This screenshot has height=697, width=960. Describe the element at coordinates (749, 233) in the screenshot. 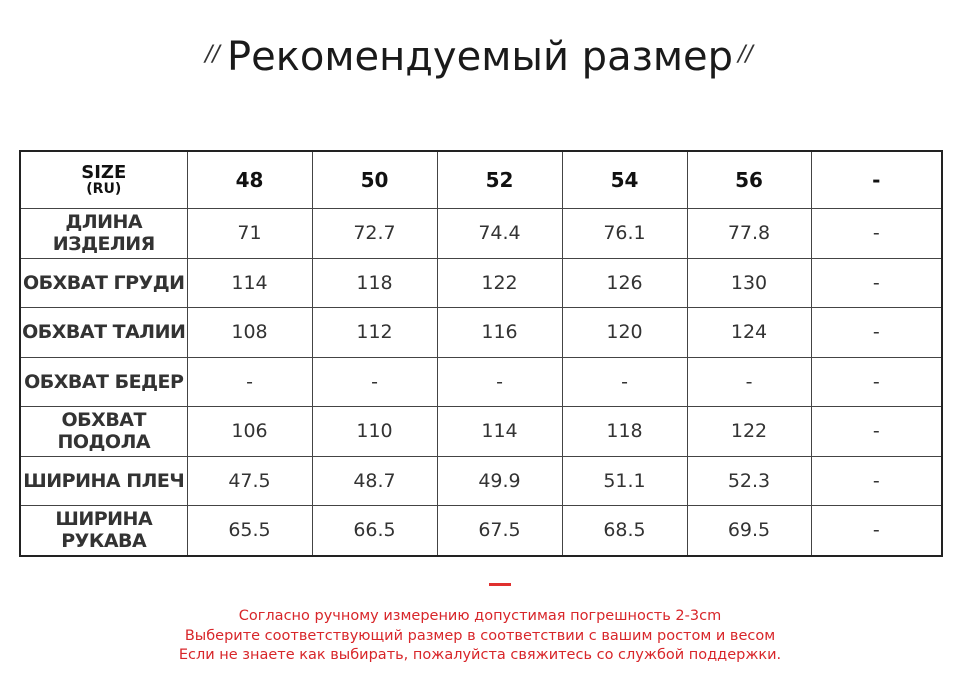

I see `cell: 77.8` at that location.